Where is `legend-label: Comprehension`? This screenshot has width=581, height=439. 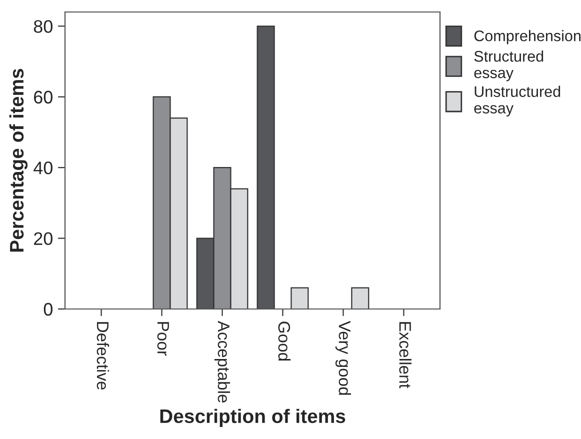 legend-label: Comprehension is located at coordinates (527, 37).